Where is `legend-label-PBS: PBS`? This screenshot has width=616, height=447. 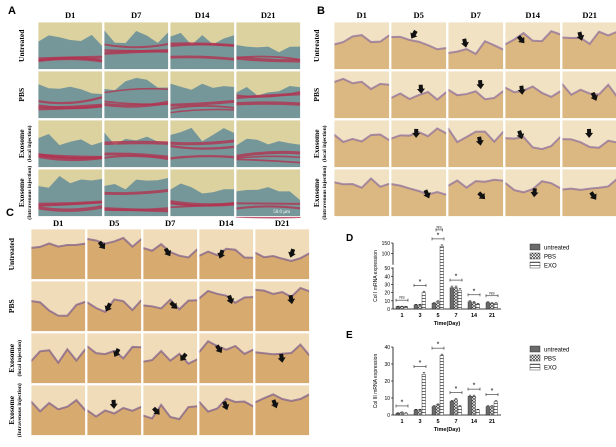
legend-label-PBS: PBS is located at coordinates (550, 258).